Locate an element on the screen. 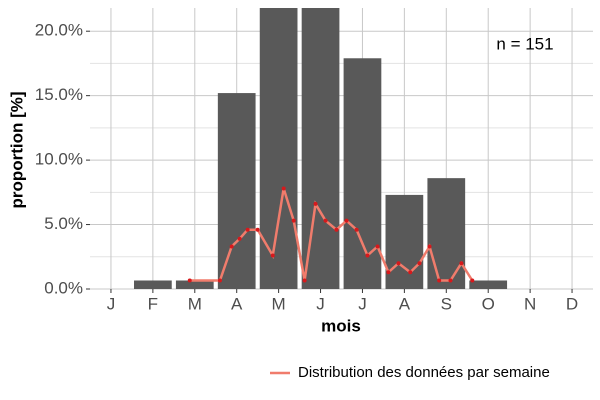 The image size is (600, 400). x-tick-label: F is located at coordinates (153, 303).